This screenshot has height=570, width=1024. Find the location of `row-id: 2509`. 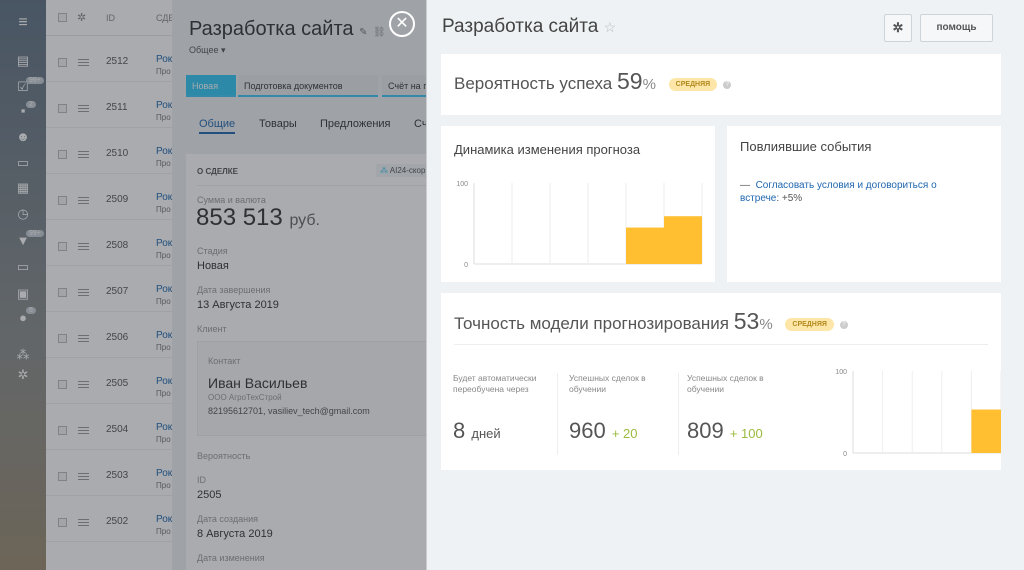

row-id: 2509 is located at coordinates (117, 199).